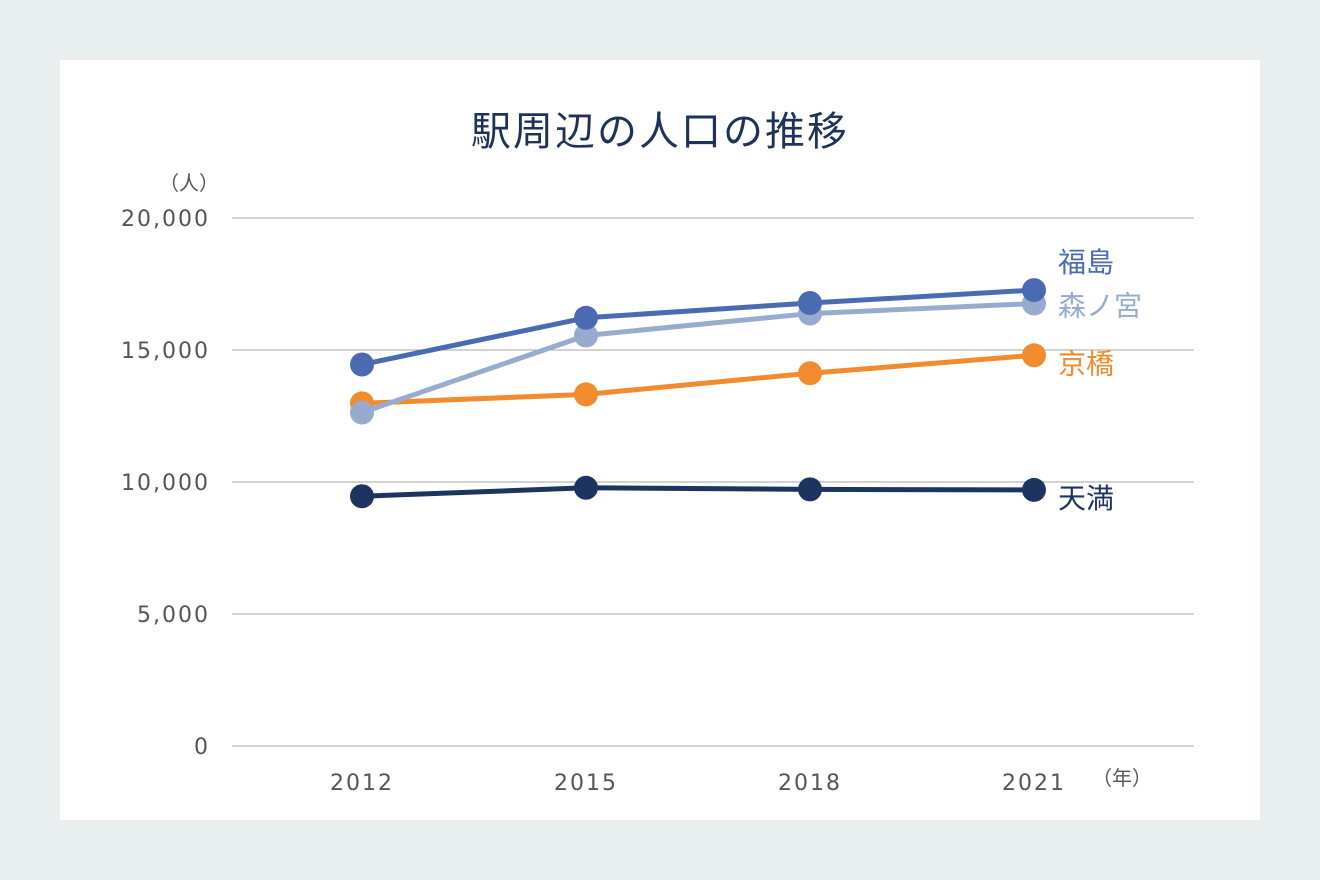  What do you see at coordinates (586, 783) in the screenshot?
I see `x-tick-label: 2015` at bounding box center [586, 783].